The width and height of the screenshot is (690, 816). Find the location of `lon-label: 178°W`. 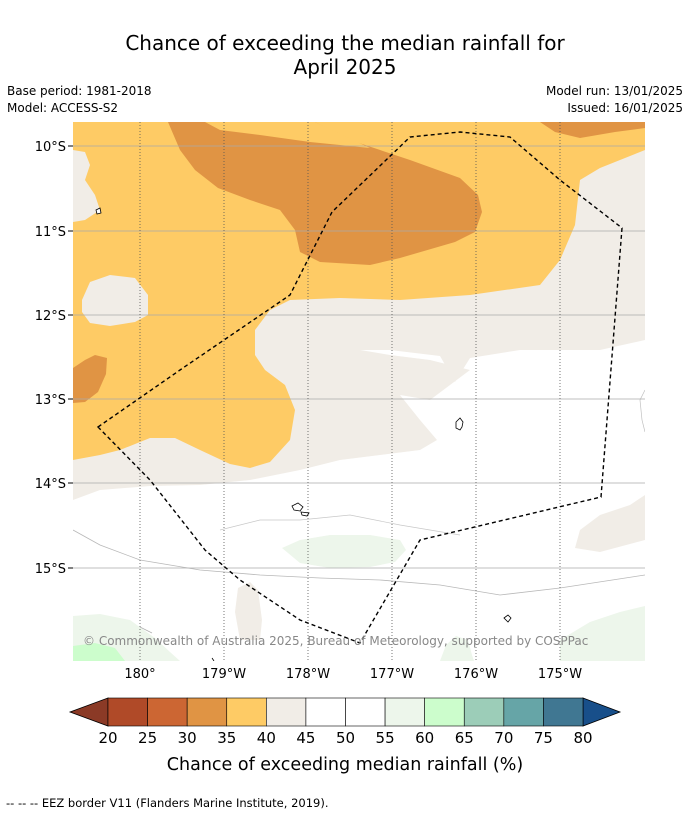

lon-label: 178°W is located at coordinates (308, 674).